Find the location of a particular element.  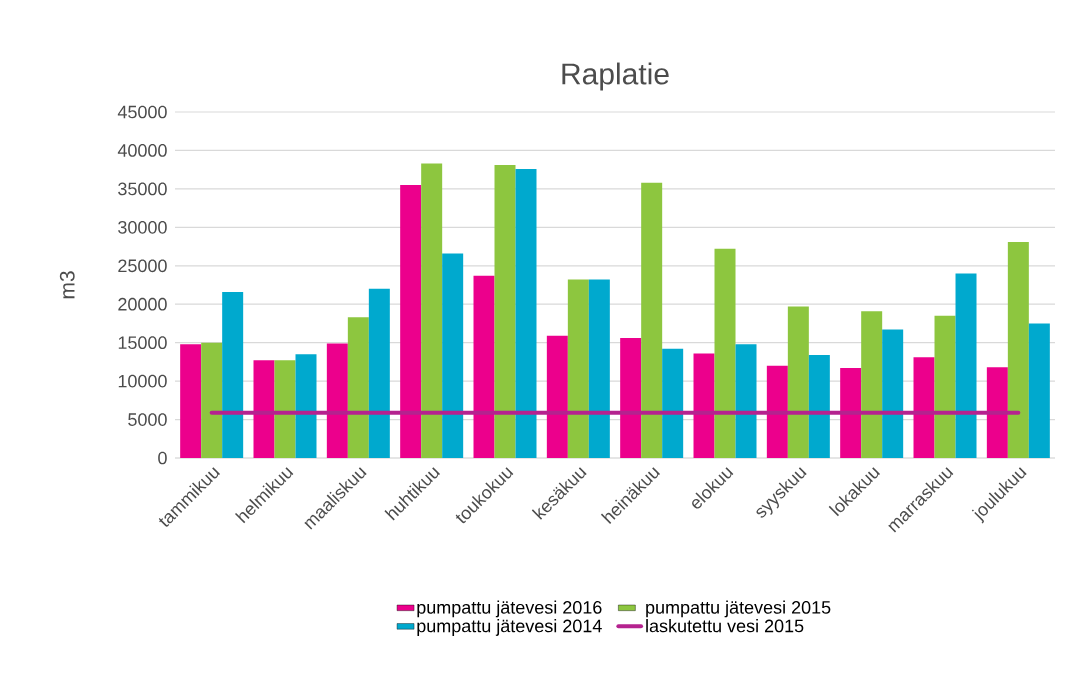

legend-label: pumpattu jätevesi 2015 is located at coordinates (738, 609).